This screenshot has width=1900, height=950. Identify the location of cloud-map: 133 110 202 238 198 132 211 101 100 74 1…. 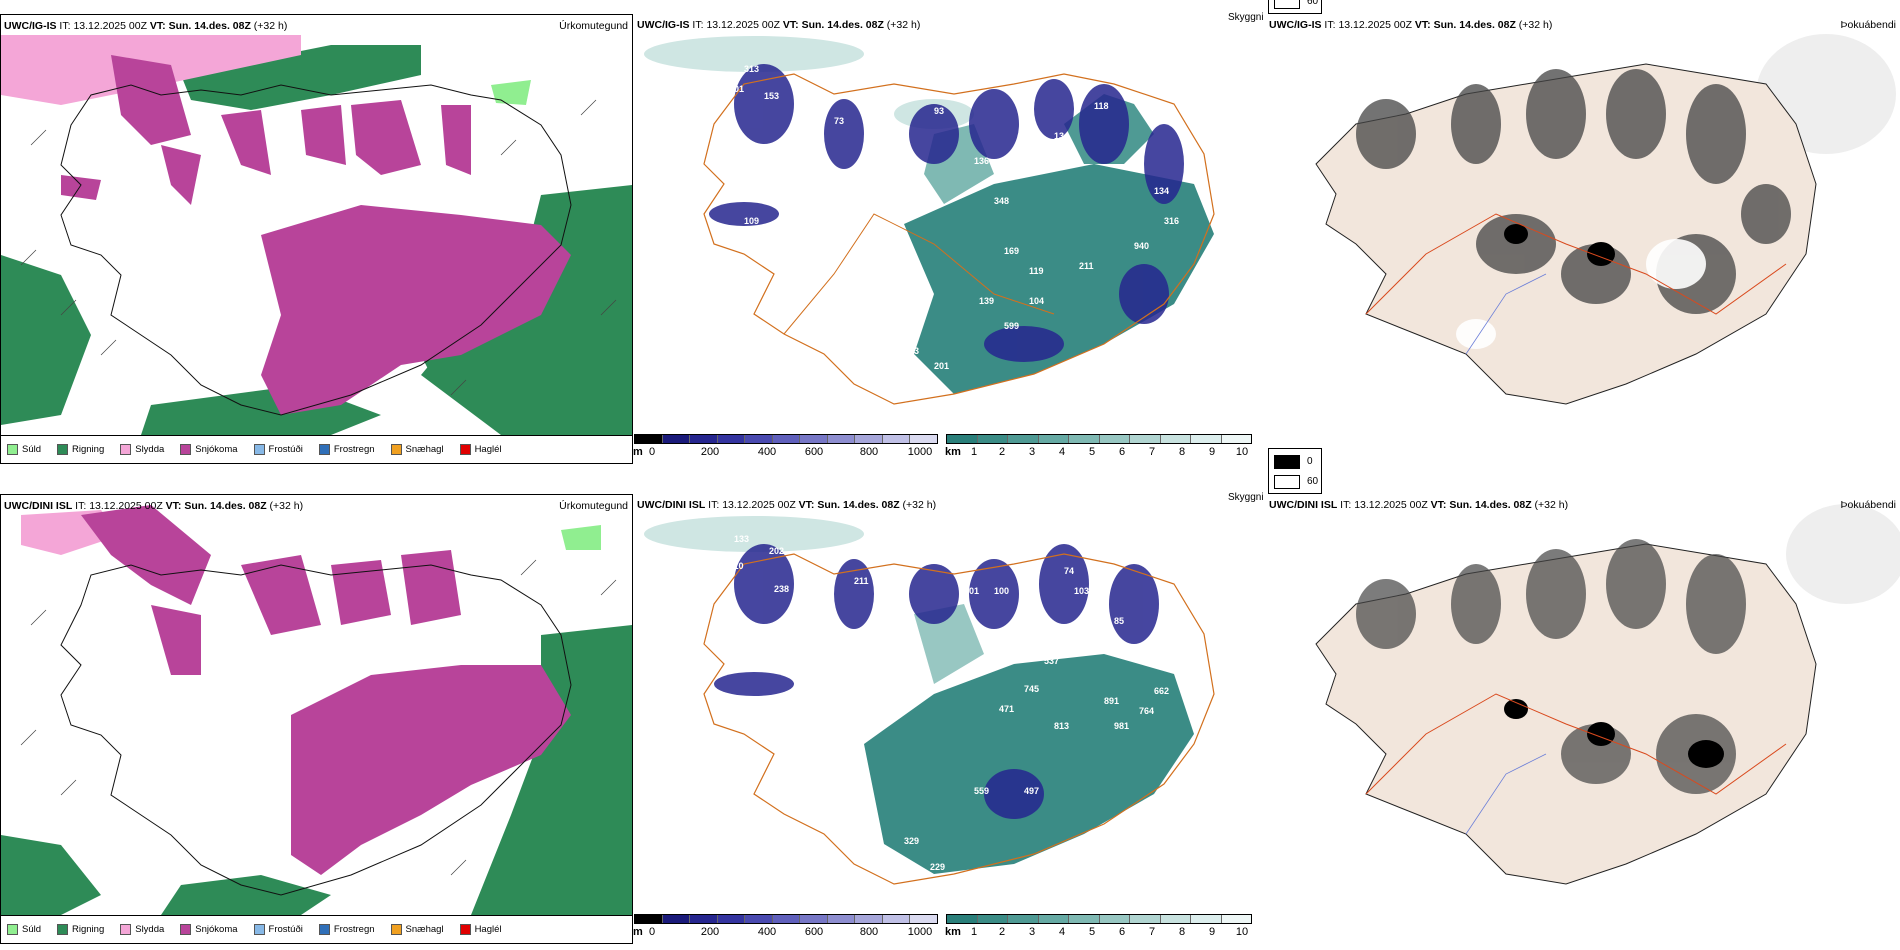
(950, 704).